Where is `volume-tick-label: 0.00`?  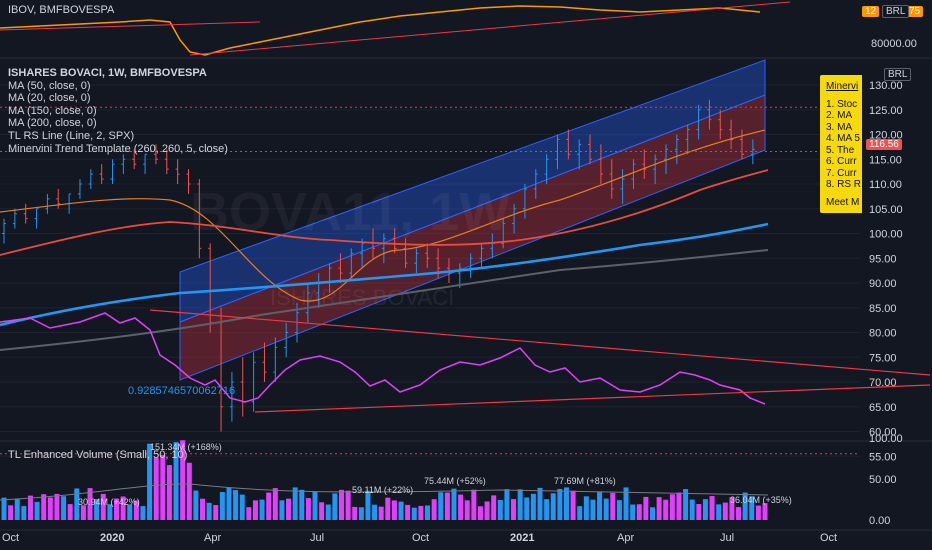 volume-tick-label: 0.00 is located at coordinates (879, 521).